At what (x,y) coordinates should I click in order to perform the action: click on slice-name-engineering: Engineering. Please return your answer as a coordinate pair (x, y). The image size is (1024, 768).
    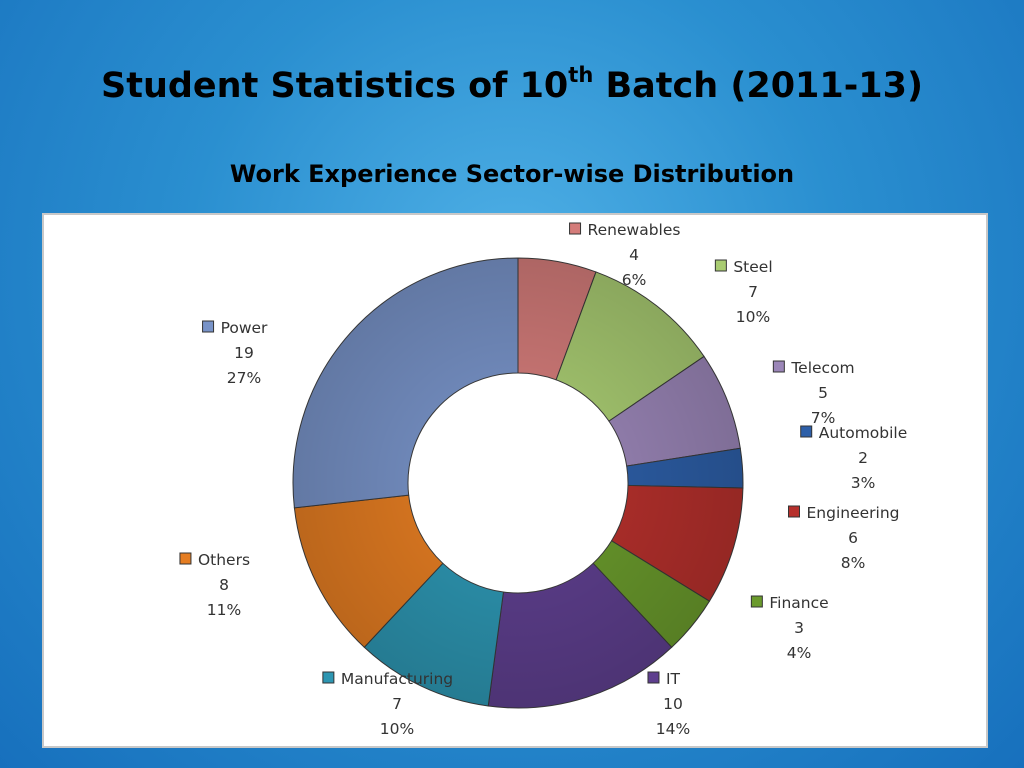
    Looking at the image, I should click on (853, 513).